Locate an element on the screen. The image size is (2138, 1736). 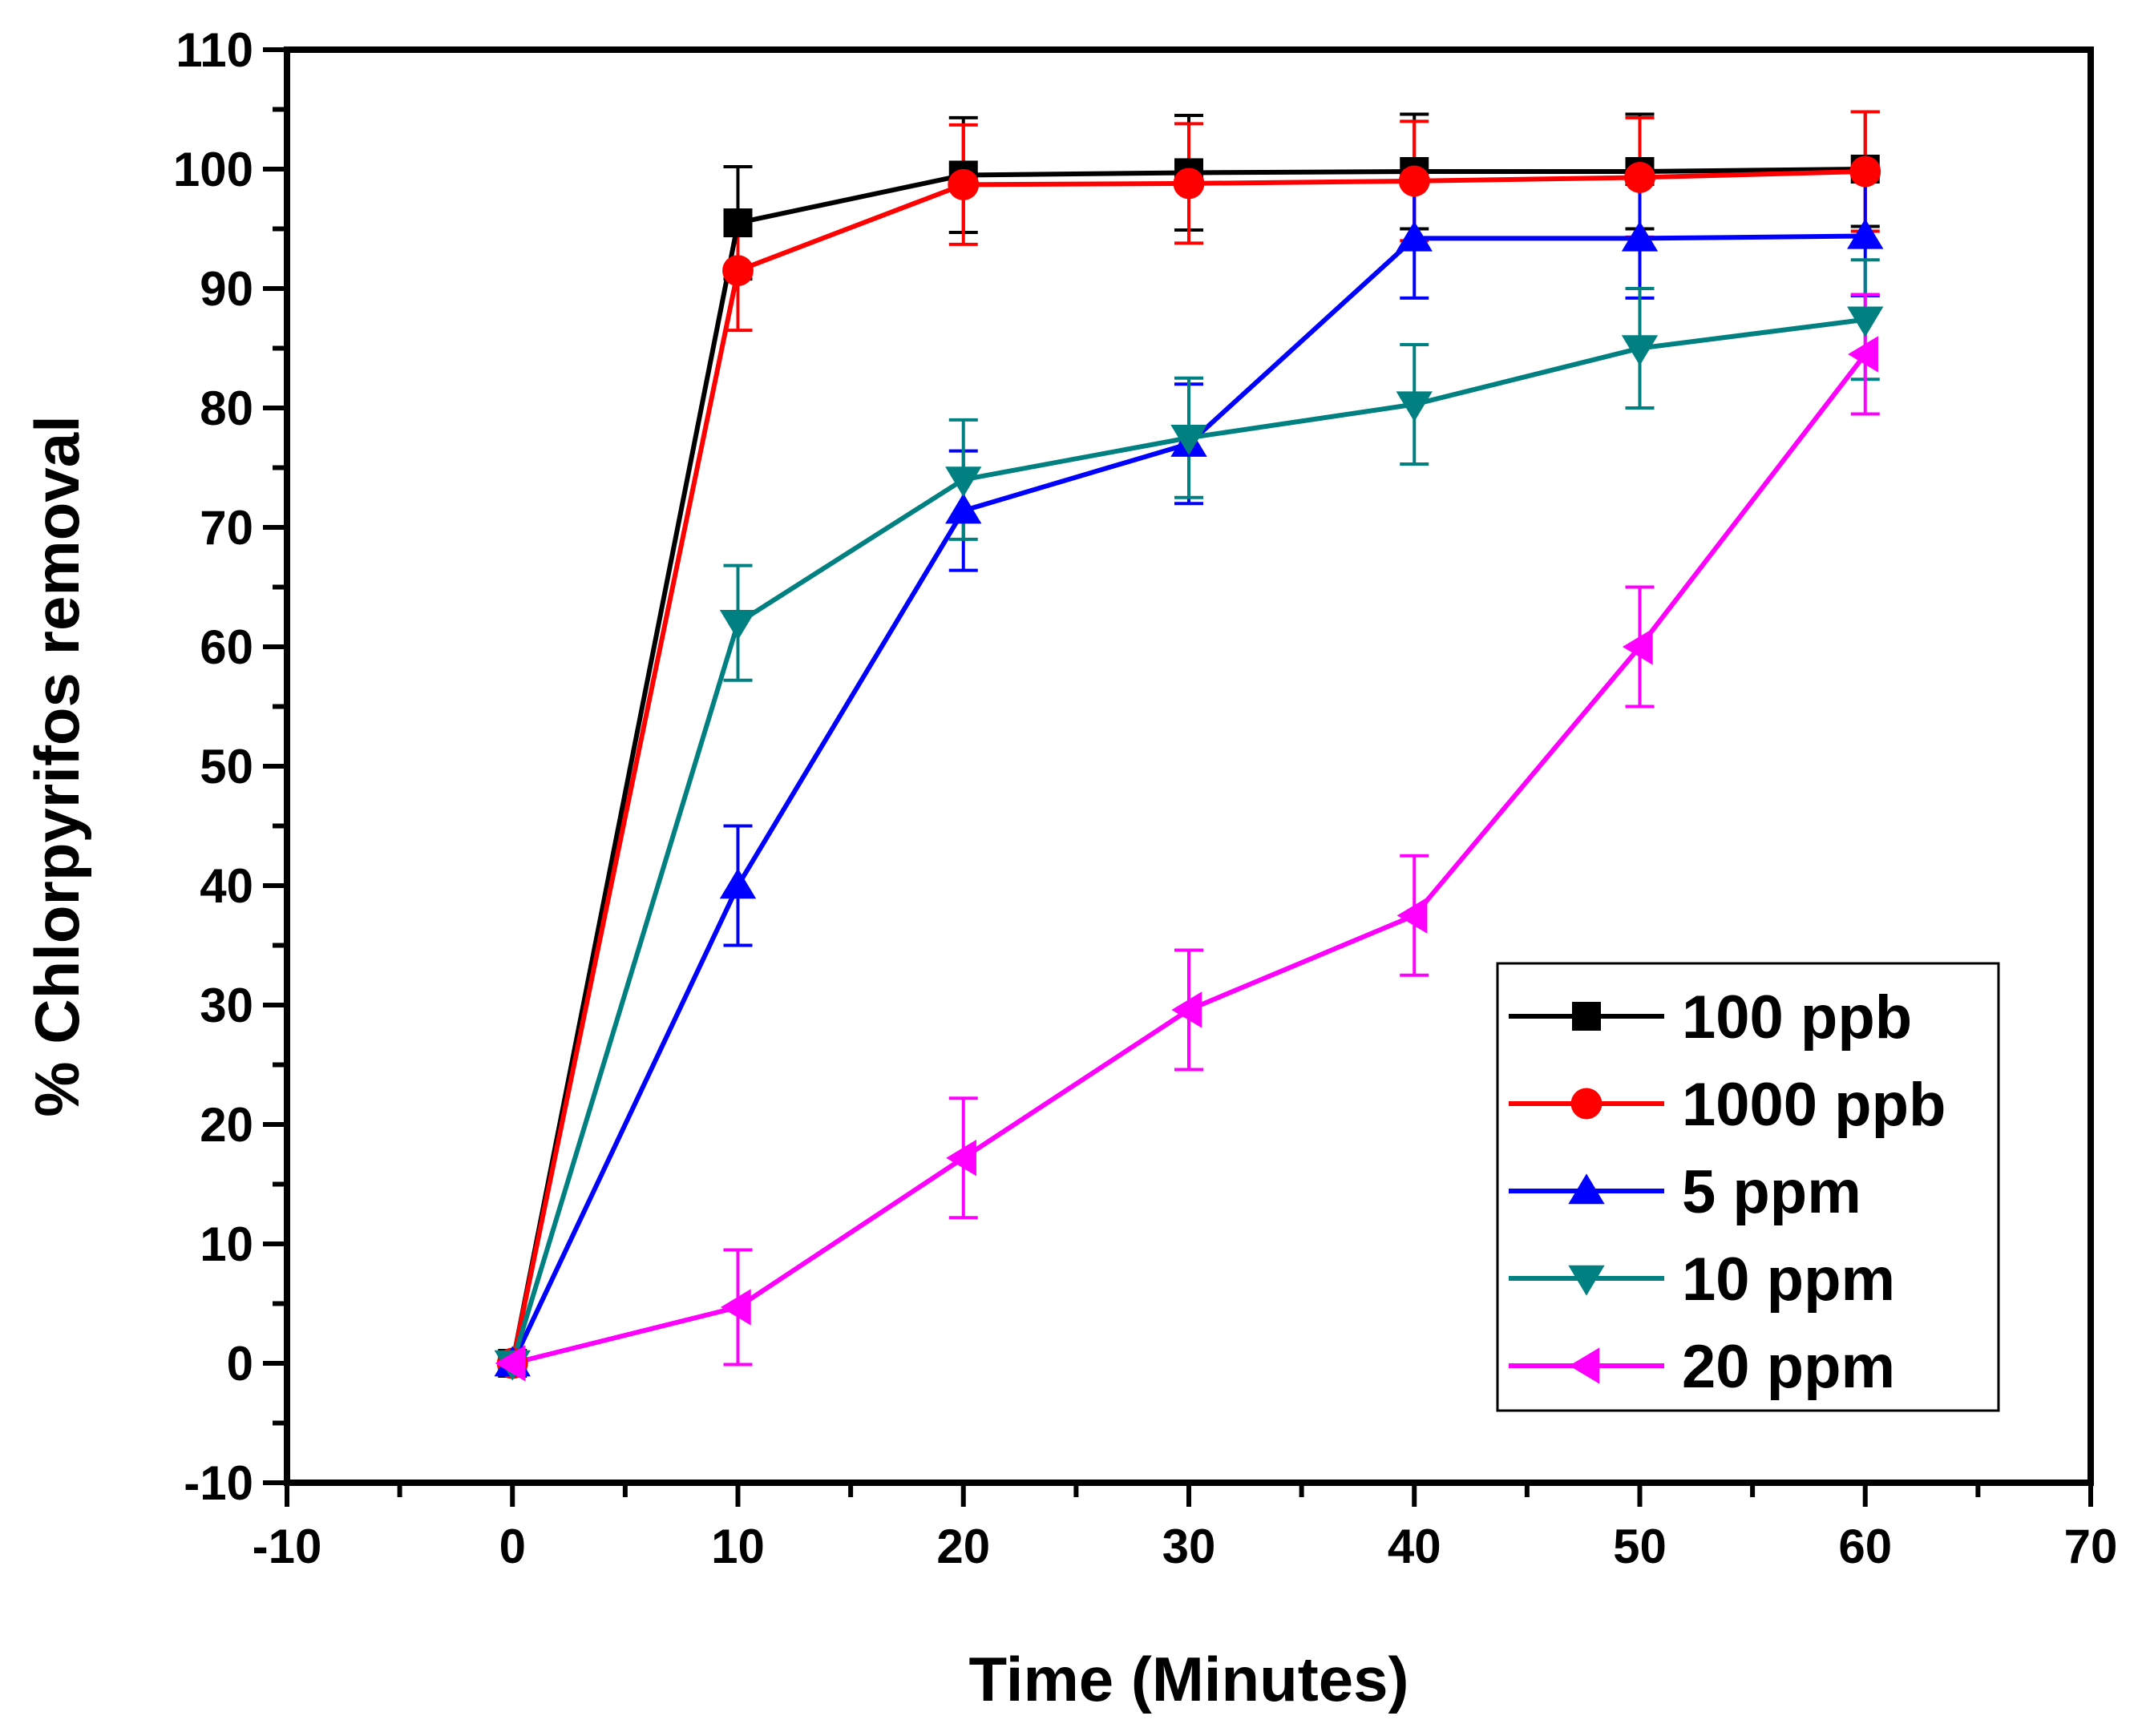
x-tick-label: 60 is located at coordinates (1865, 1547).